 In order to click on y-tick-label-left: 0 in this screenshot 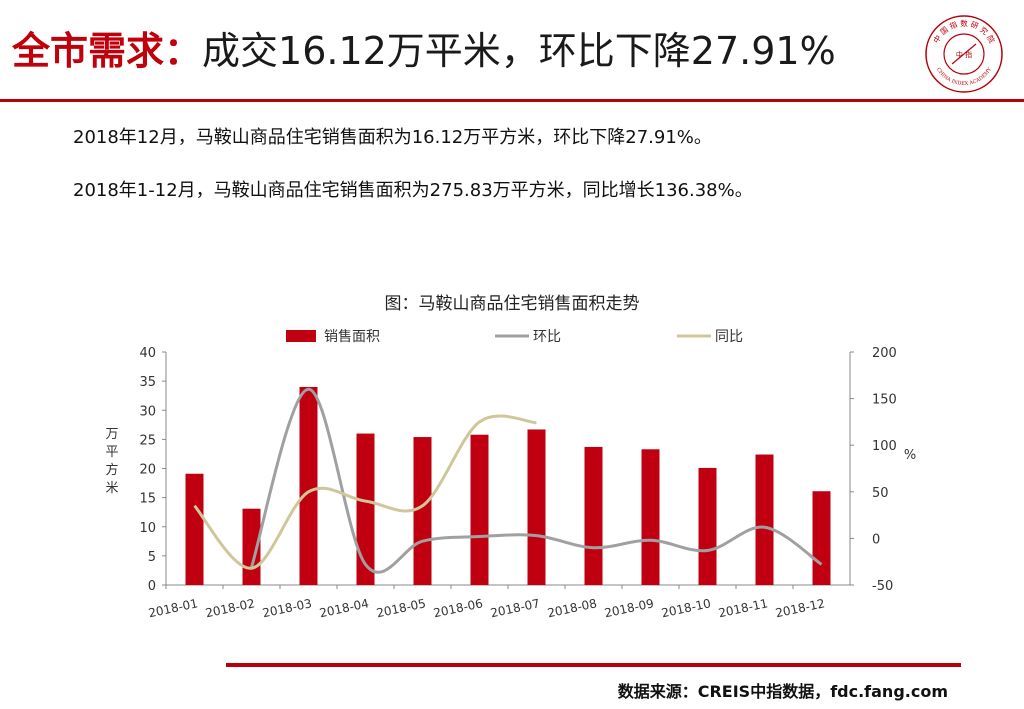, I will do `click(152, 586)`.